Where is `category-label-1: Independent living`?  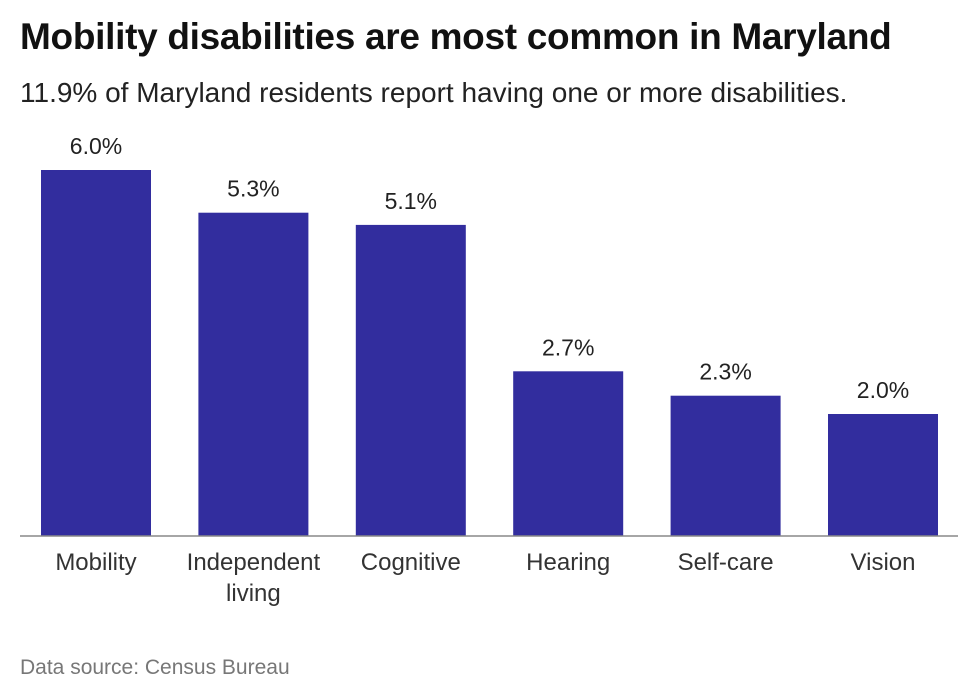 category-label-1: Independent living is located at coordinates (254, 578).